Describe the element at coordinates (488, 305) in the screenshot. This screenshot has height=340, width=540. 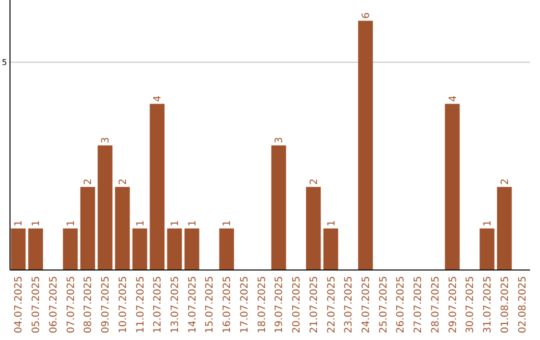
I see `x-tick-label: 31.07.2025` at that location.